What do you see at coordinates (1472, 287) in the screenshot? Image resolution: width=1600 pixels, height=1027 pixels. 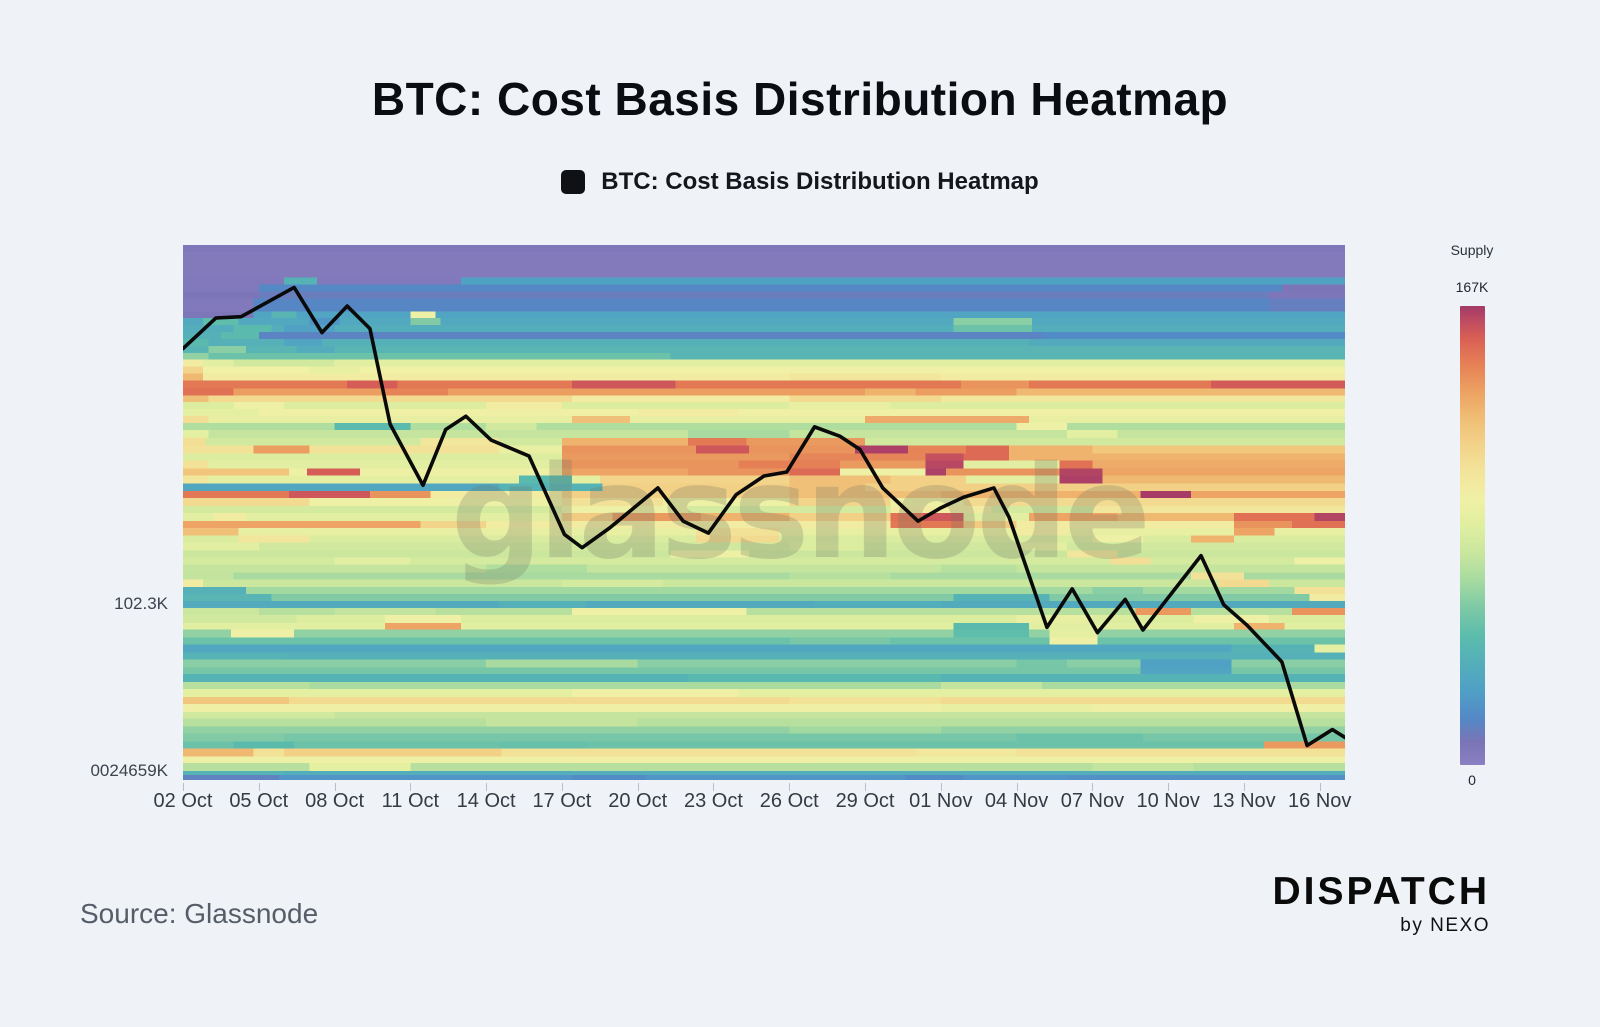 I see `colorbar-max-label: 167K` at bounding box center [1472, 287].